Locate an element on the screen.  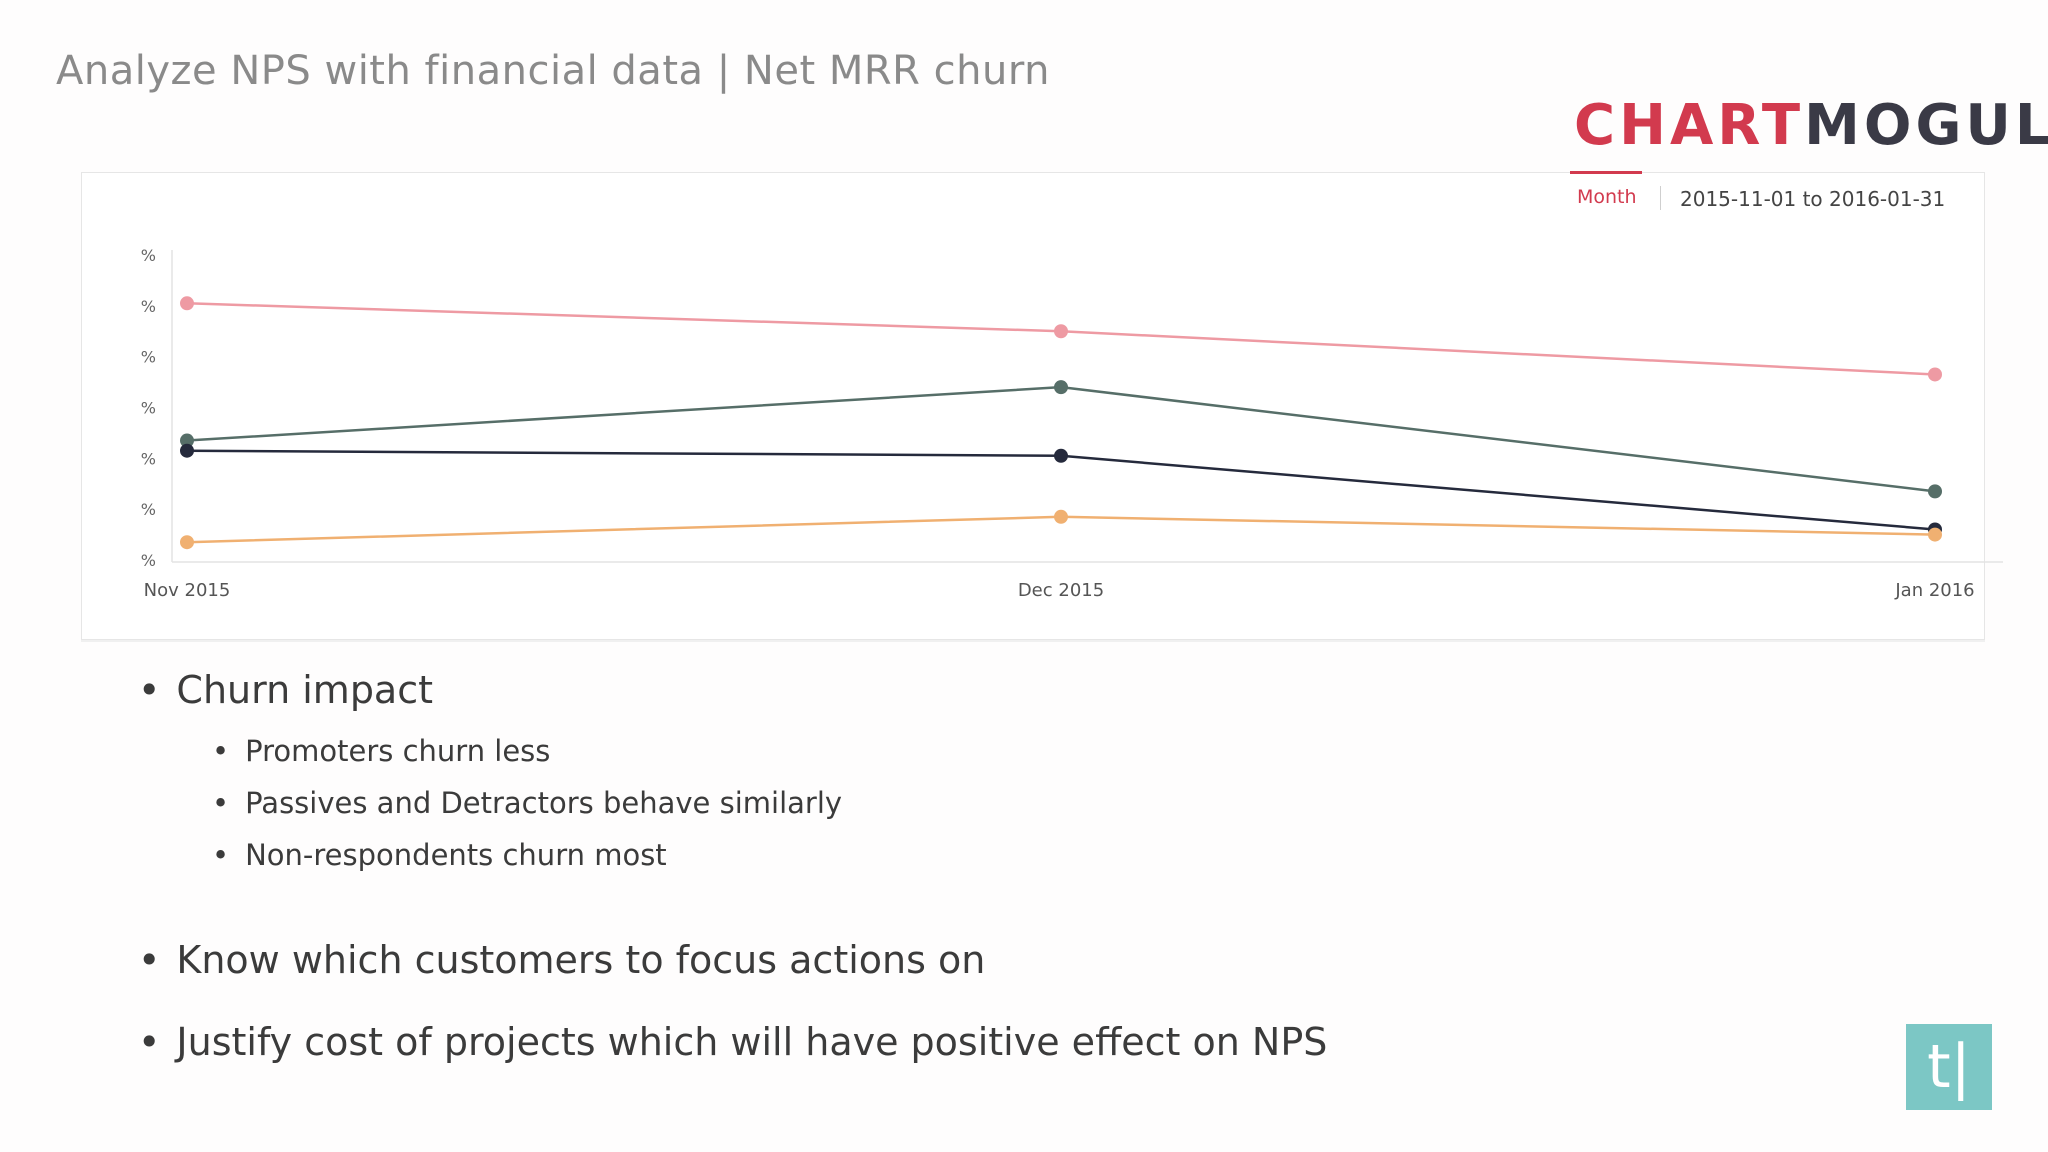
interval-tab-month: Month is located at coordinates (1607, 197).